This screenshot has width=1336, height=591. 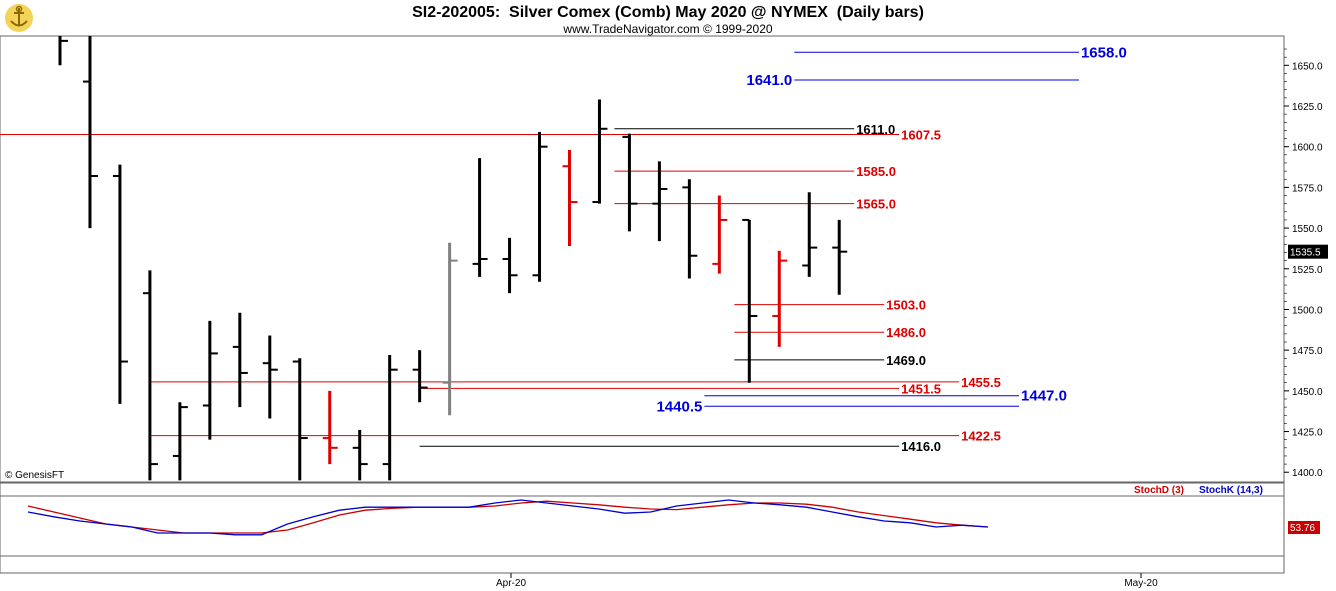 I want to click on level-label-1658.0: 1658.0, so click(x=1104, y=52).